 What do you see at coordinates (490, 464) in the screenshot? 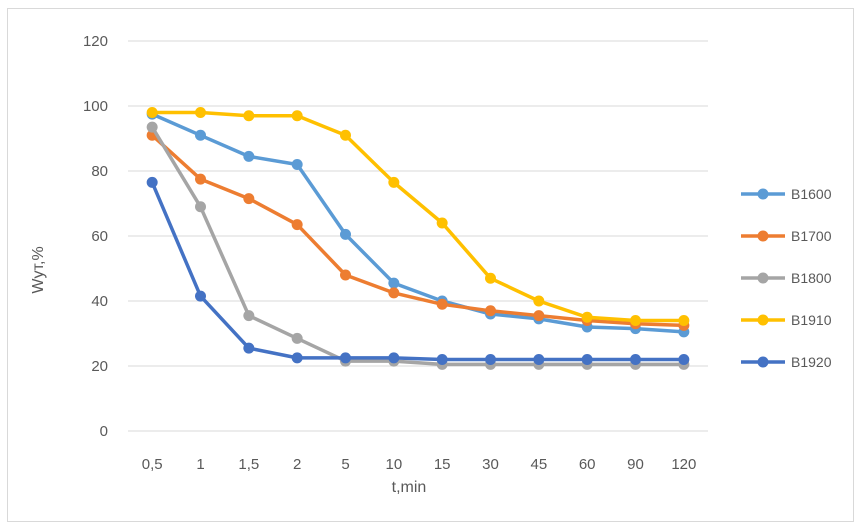
I see `x-tick-label: 30` at bounding box center [490, 464].